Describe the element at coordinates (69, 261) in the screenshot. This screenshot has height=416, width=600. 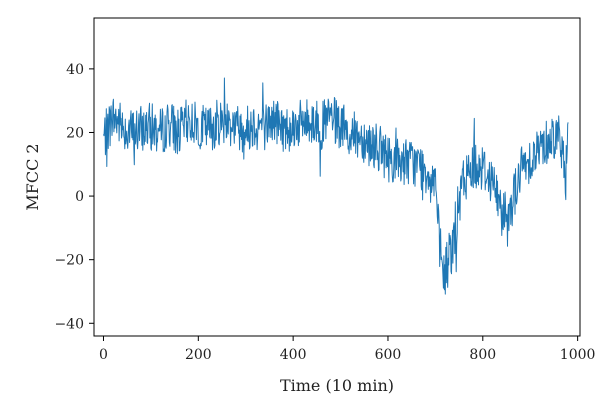
I see `y-tick-label: −20` at that location.